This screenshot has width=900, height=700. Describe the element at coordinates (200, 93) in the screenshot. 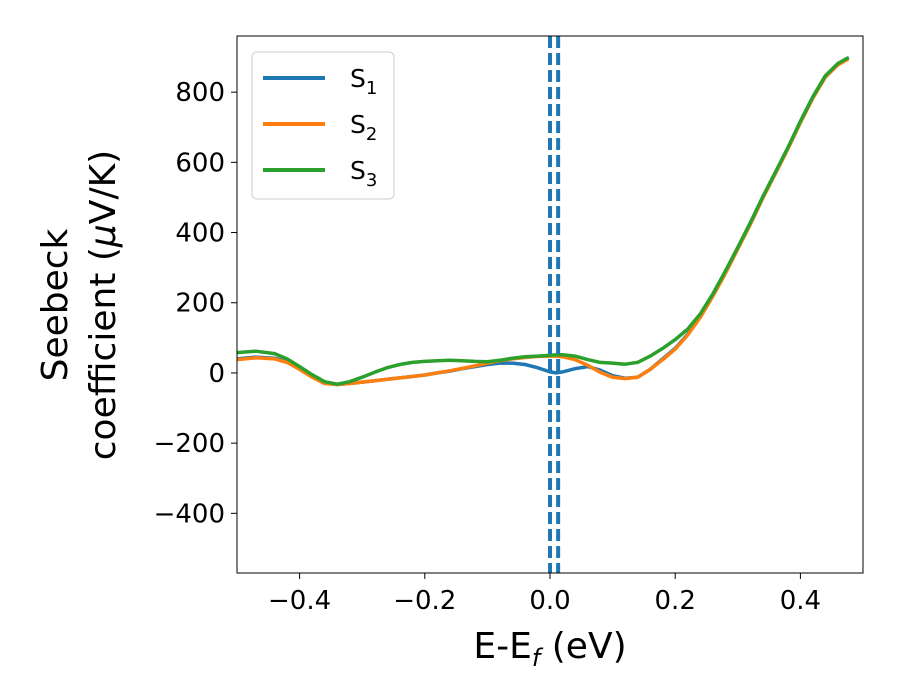

I see `y-tick-label: 800` at that location.